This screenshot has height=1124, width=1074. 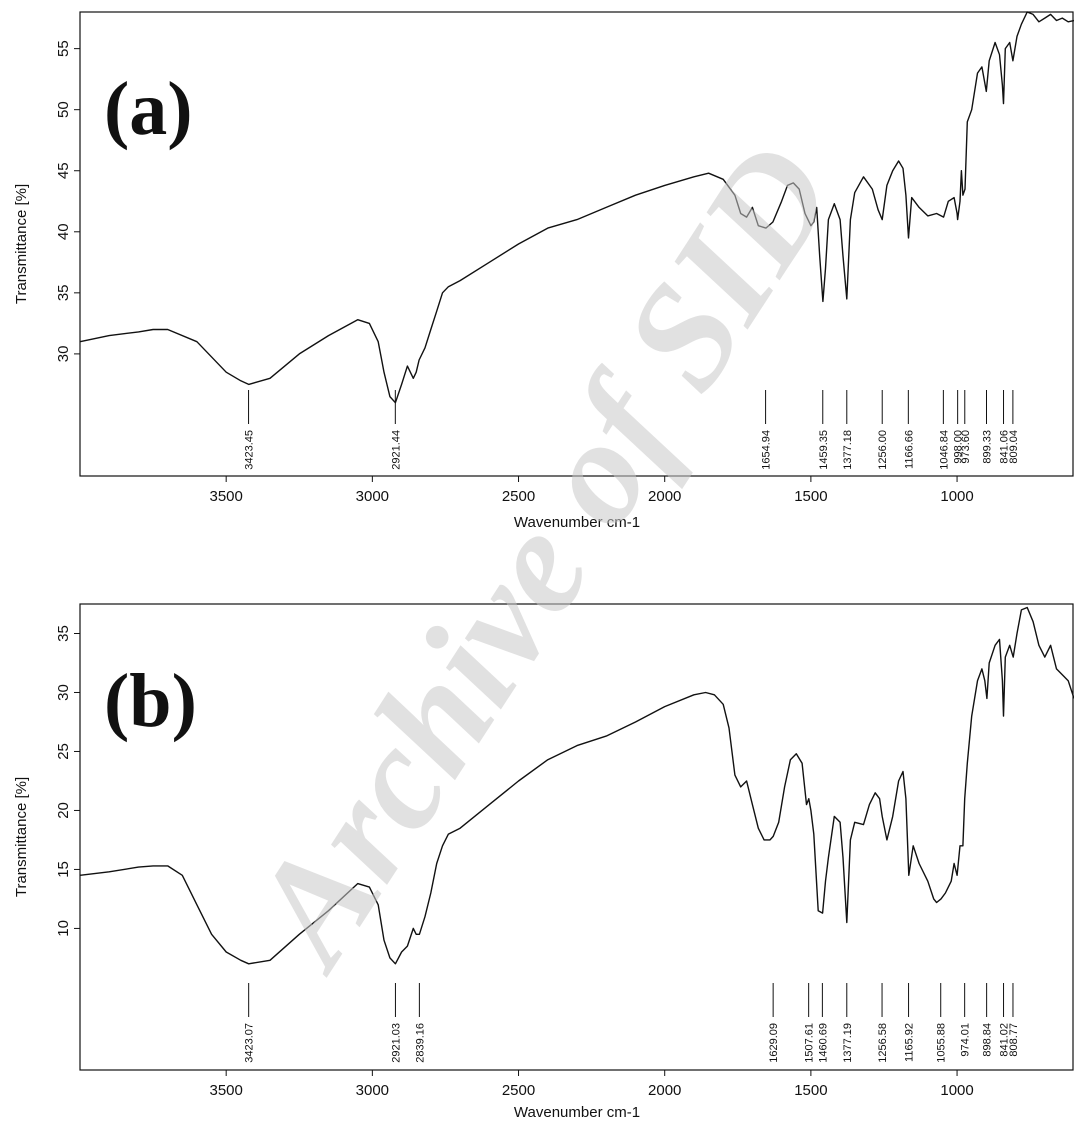 What do you see at coordinates (909, 449) in the screenshot?
I see `peak-label: 1166.66` at bounding box center [909, 449].